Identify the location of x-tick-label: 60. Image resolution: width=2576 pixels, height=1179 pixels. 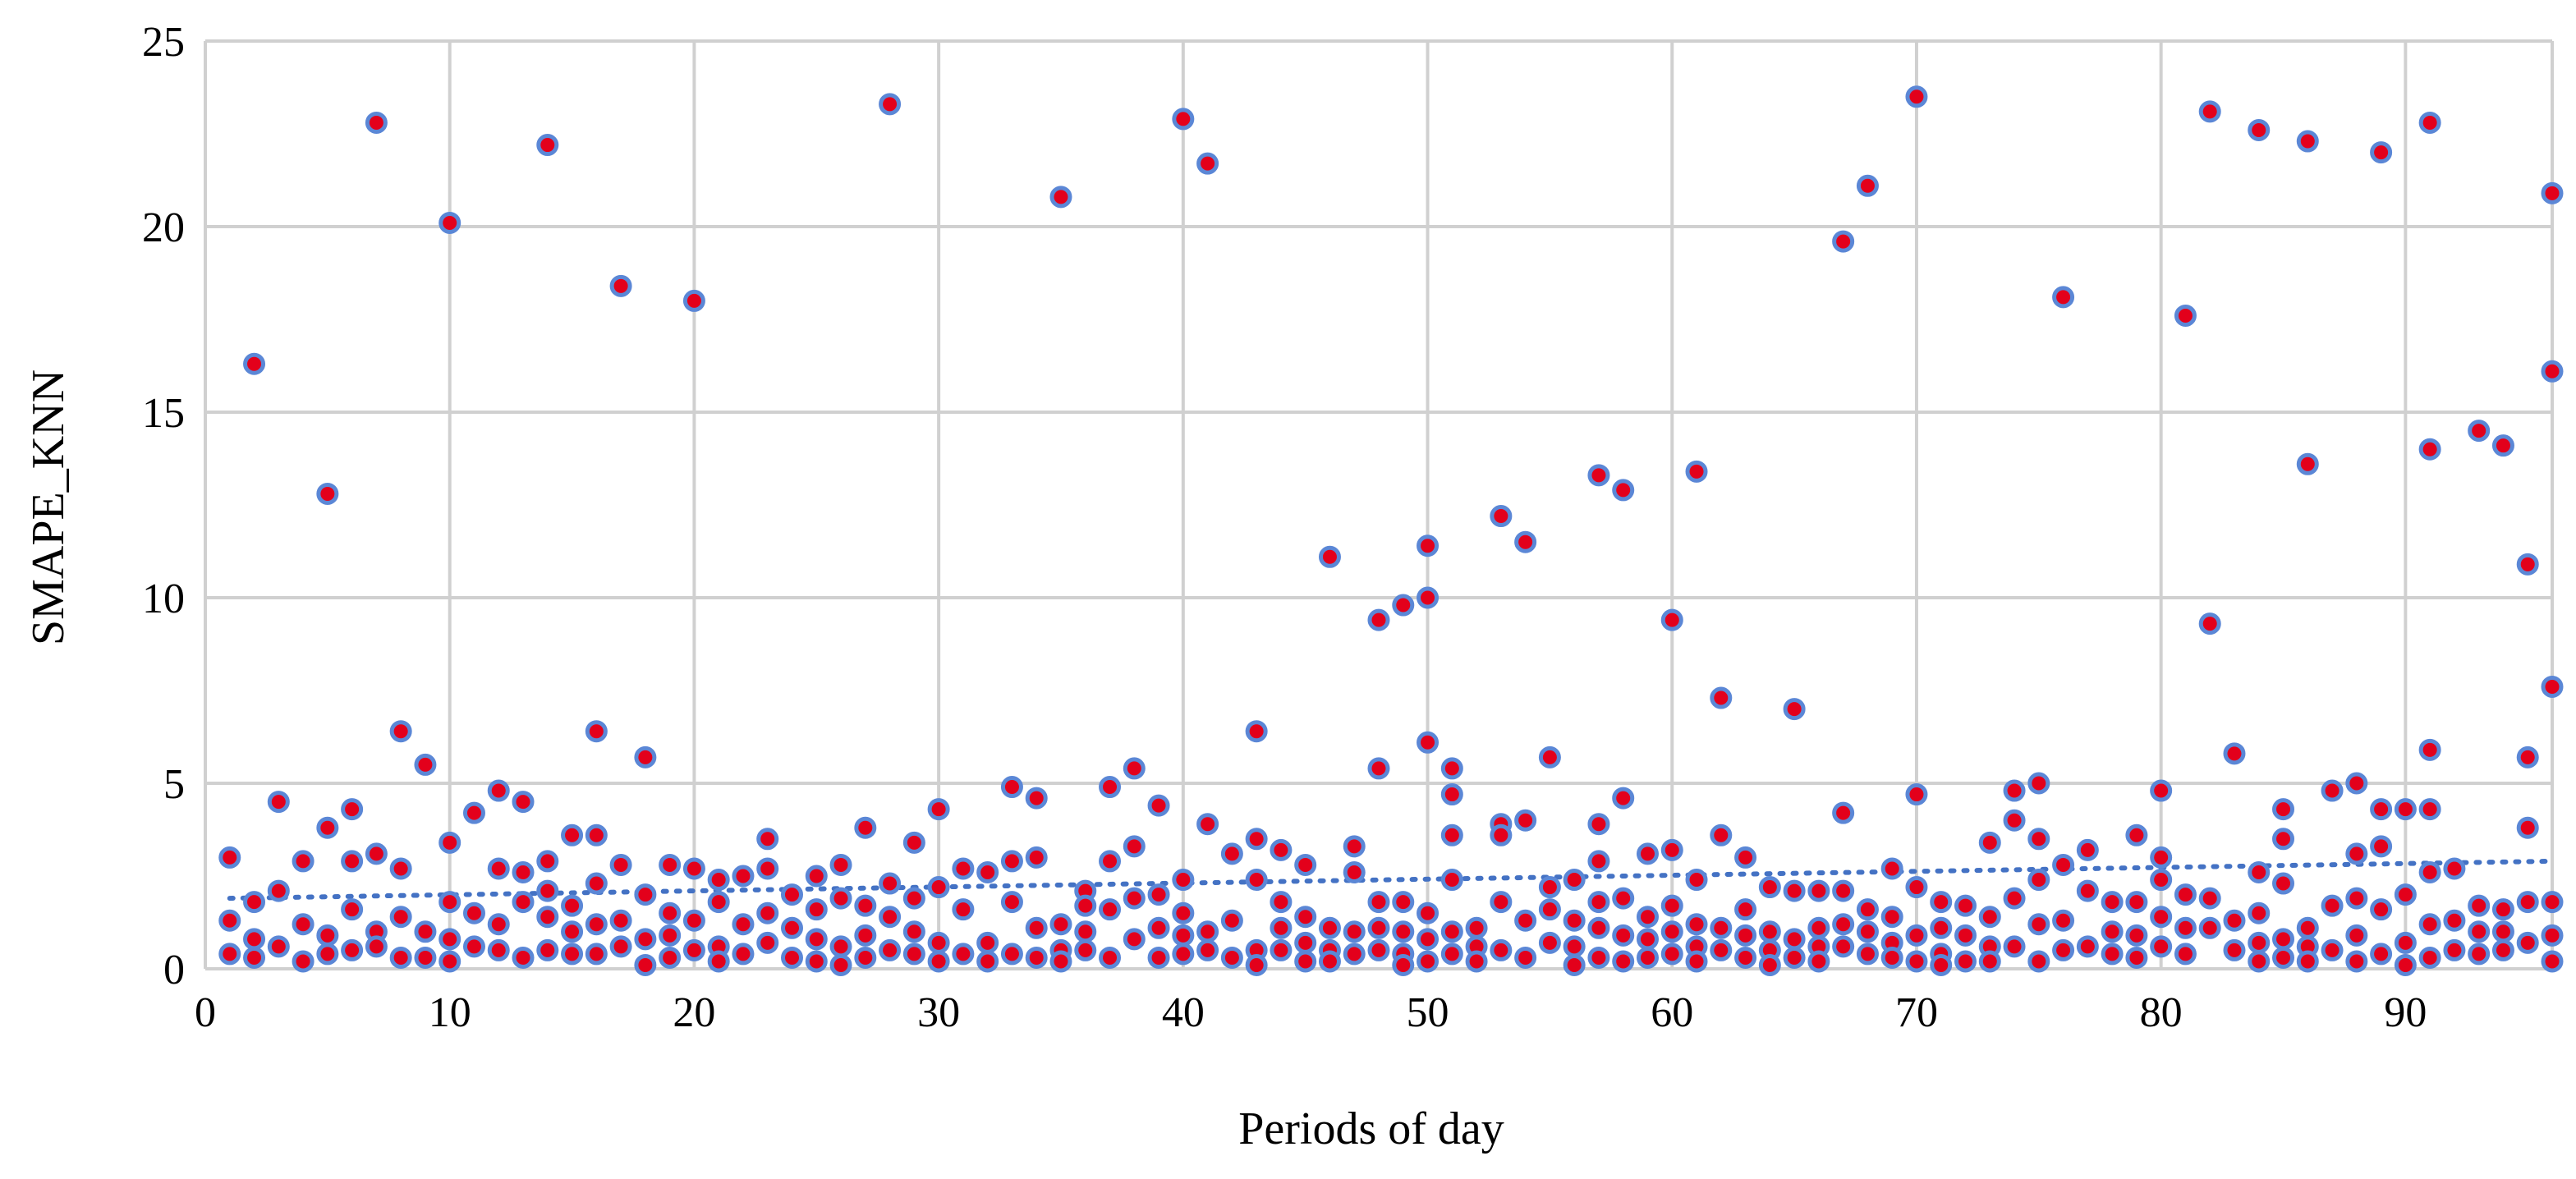
(1672, 1012).